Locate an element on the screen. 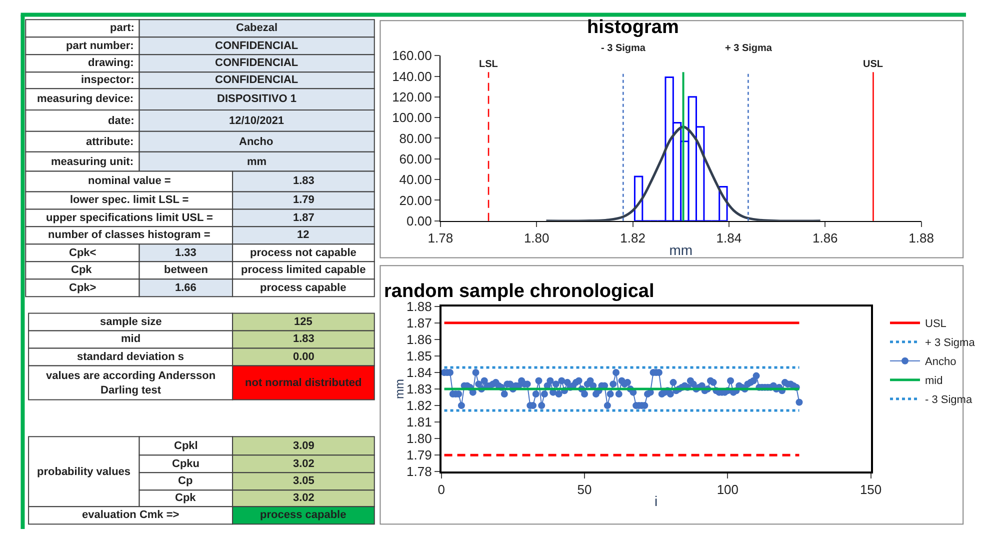 The image size is (981, 537). text: not normal distributed is located at coordinates (303, 383).